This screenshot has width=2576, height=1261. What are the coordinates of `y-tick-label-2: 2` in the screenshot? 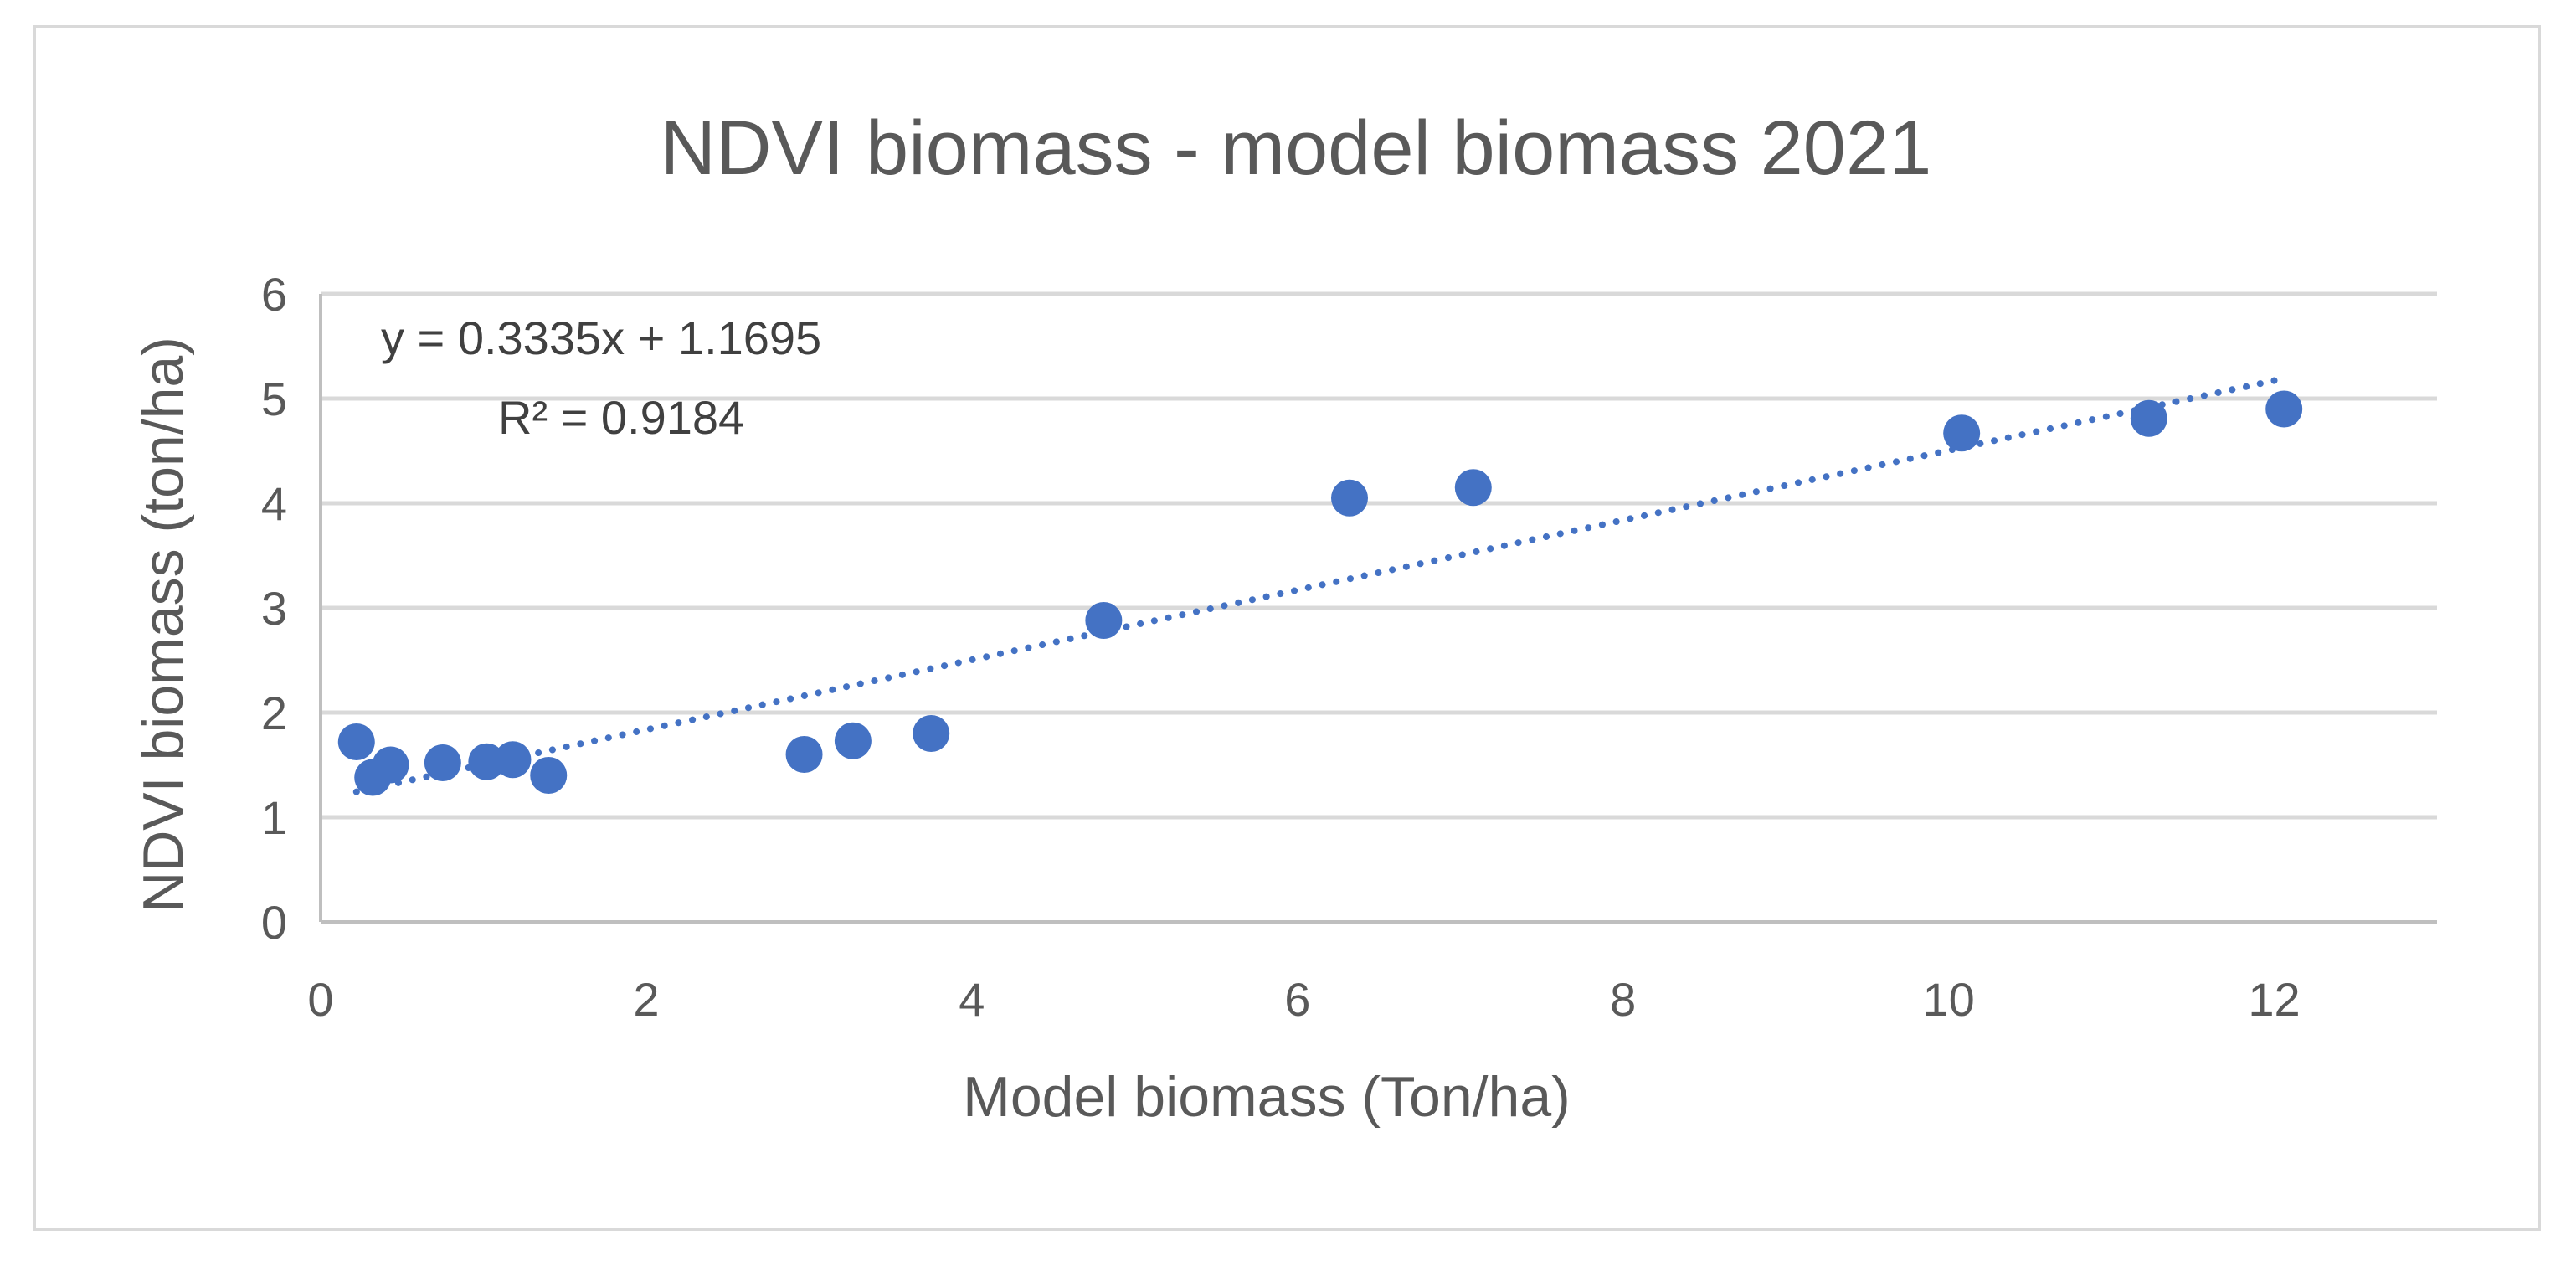 It's located at (274, 713).